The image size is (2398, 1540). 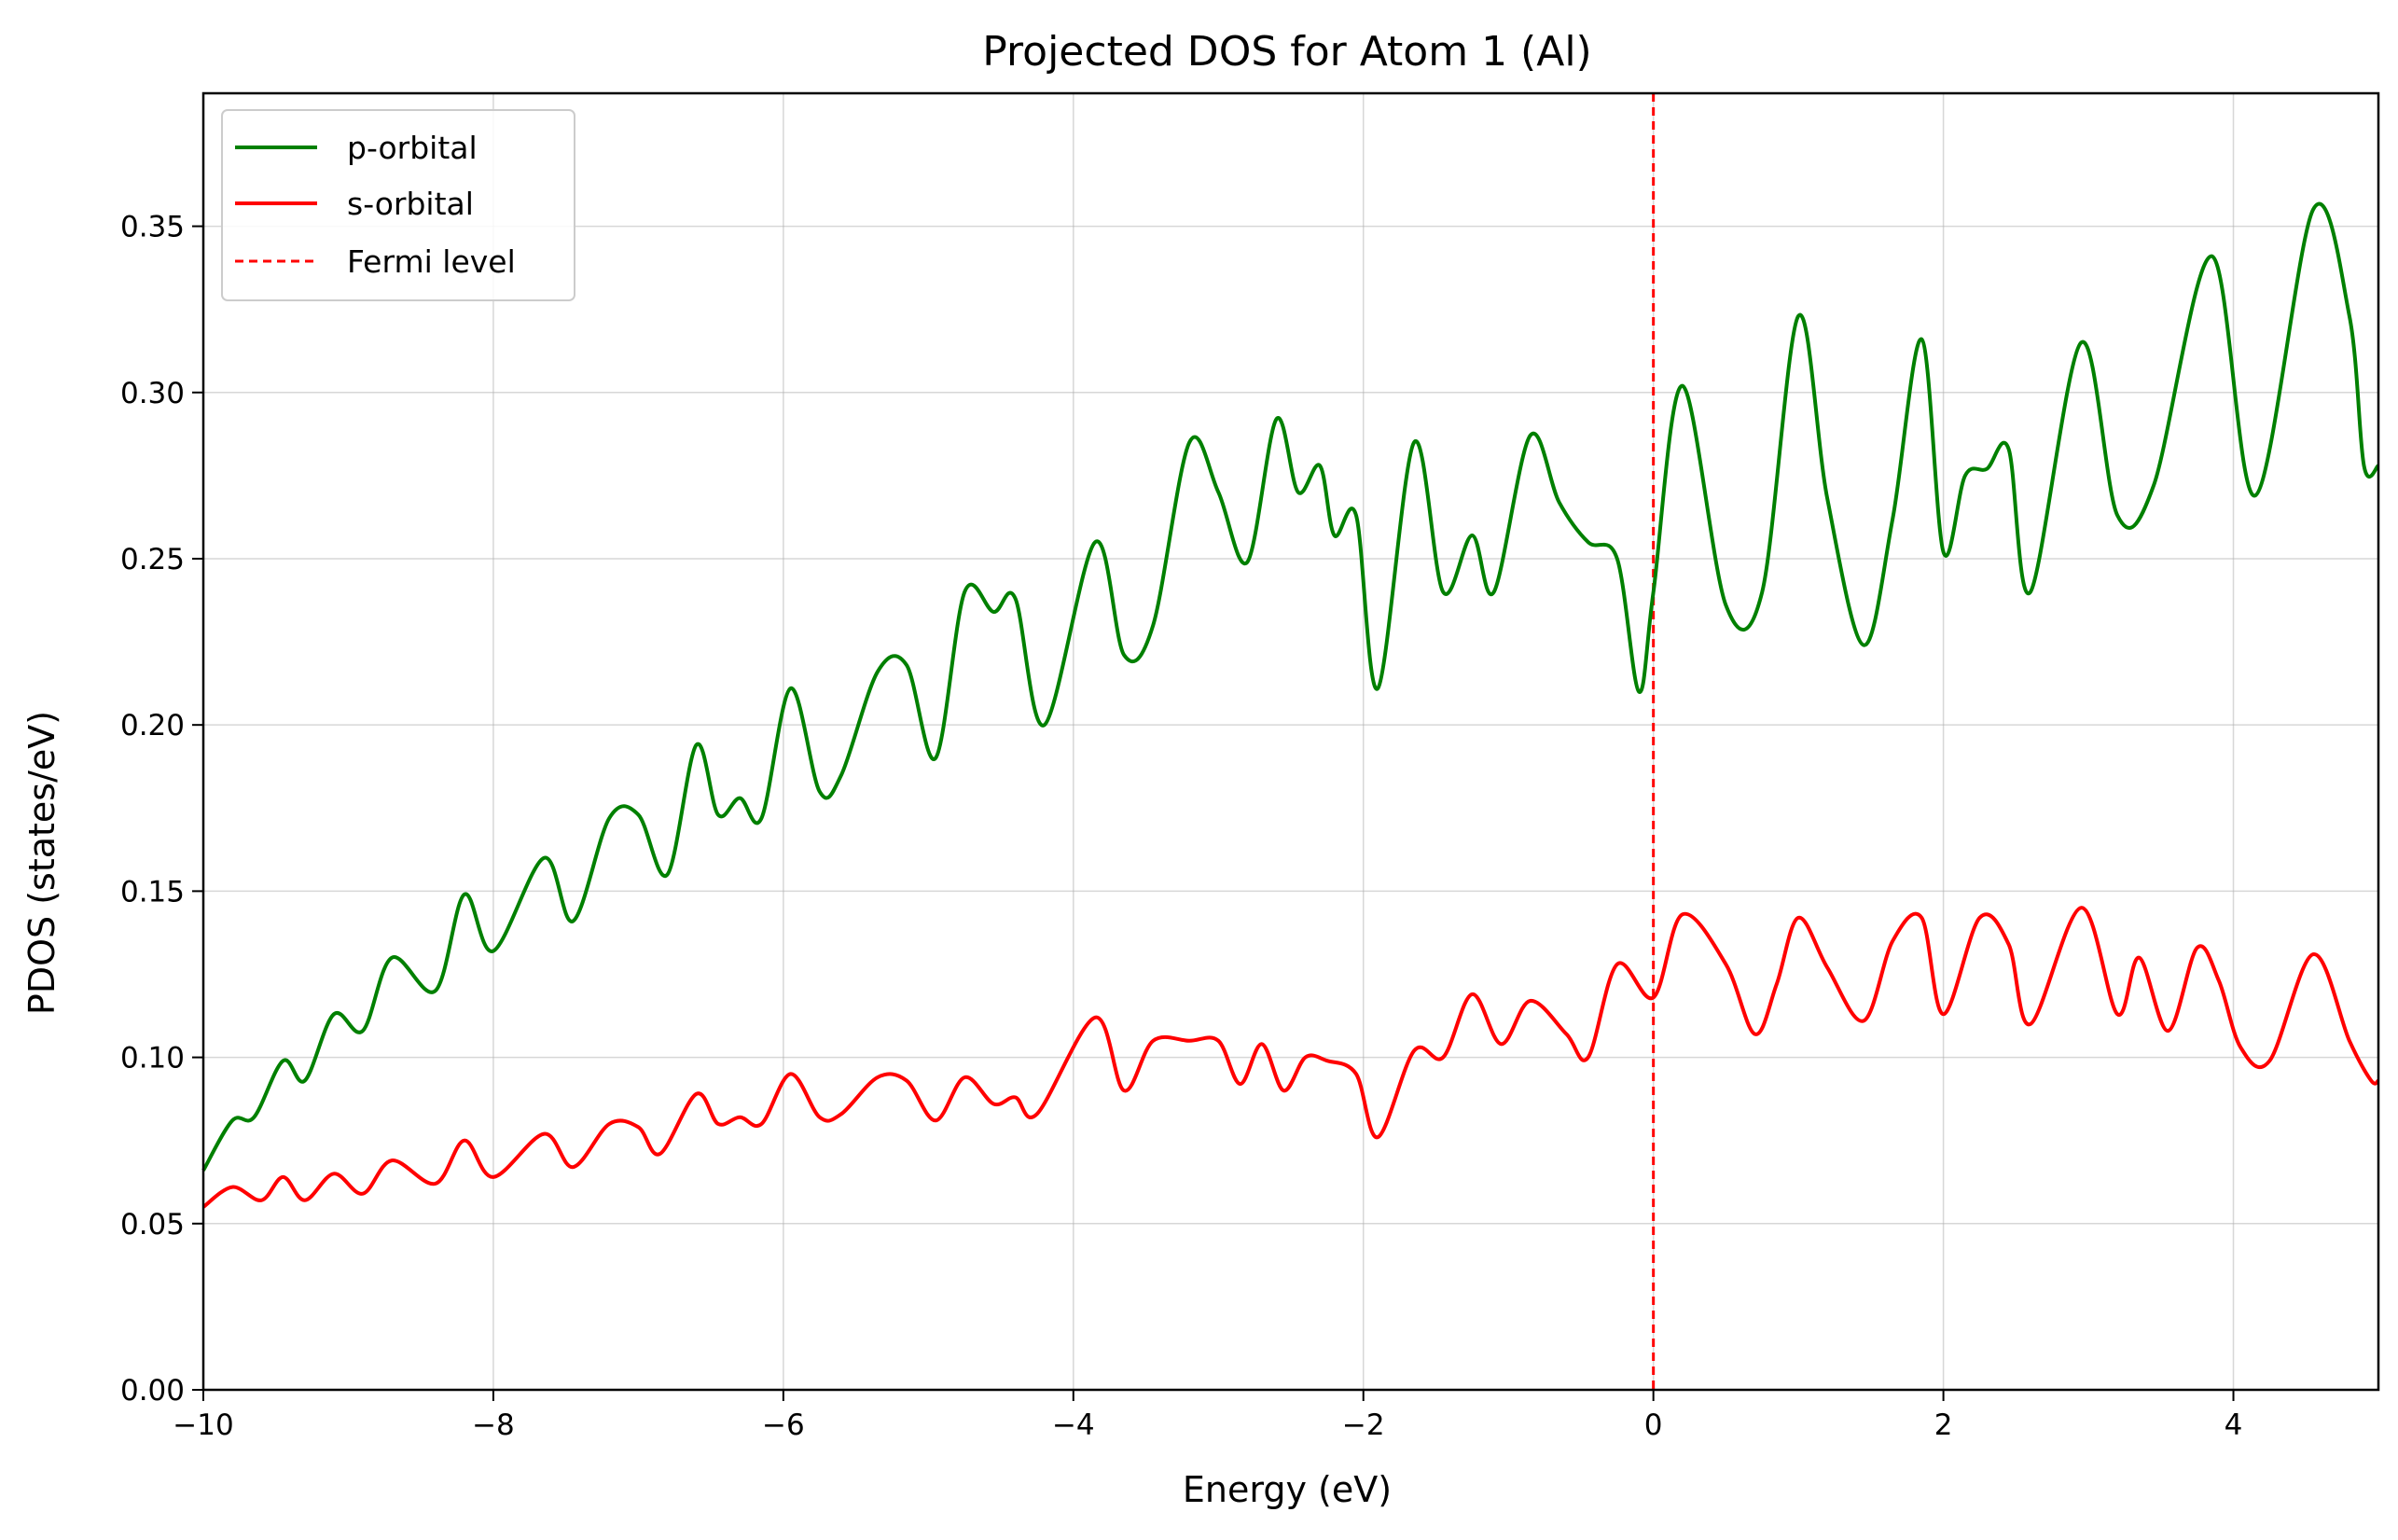 I want to click on chart-title: Projected DOS for Atom 1 (Al), so click(x=1286, y=52).